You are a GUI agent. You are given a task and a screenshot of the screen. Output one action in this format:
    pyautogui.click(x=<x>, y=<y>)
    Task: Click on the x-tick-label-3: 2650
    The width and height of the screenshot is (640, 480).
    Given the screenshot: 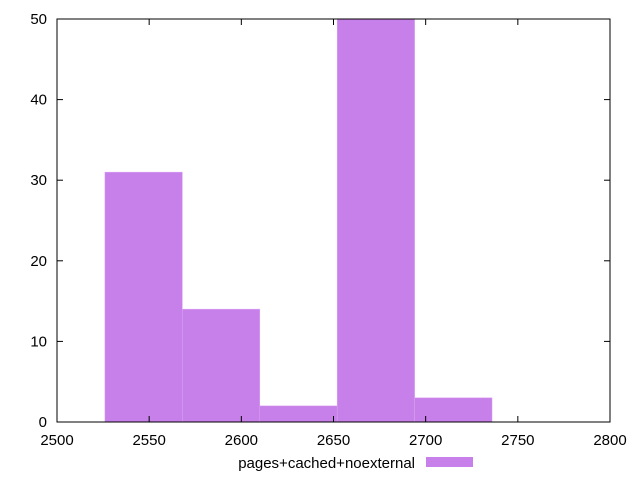 What is the action you would take?
    pyautogui.click(x=333, y=440)
    